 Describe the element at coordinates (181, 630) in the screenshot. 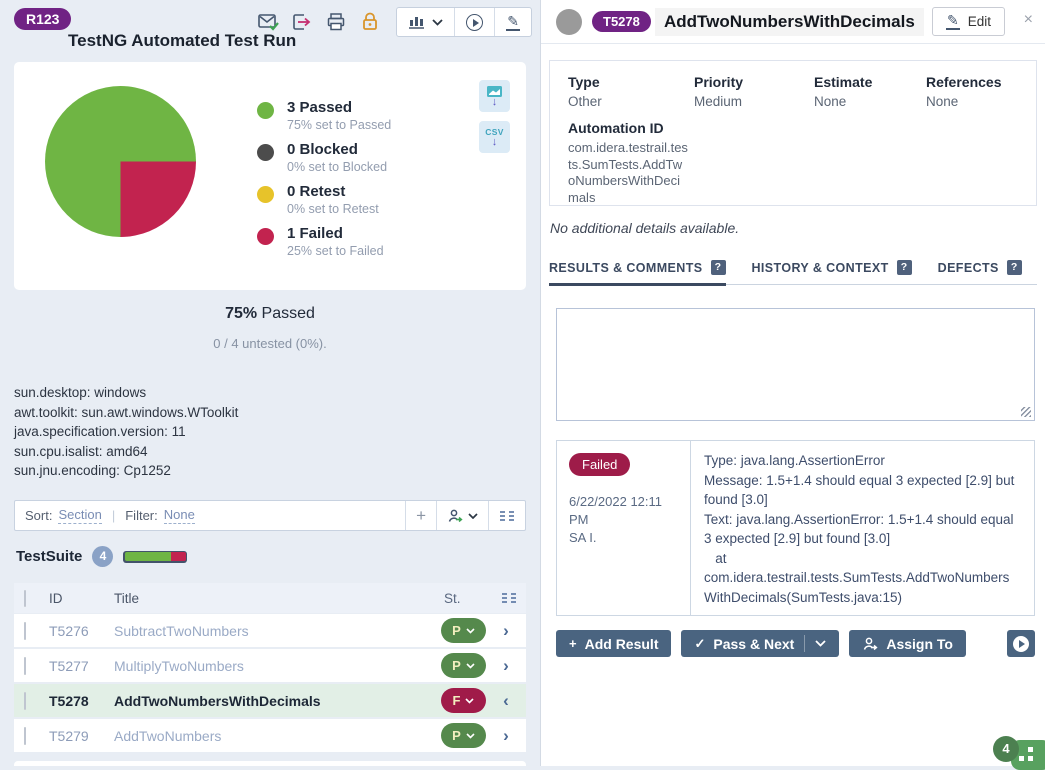

I see `test-title-link: SubtractTwoNumbers` at that location.